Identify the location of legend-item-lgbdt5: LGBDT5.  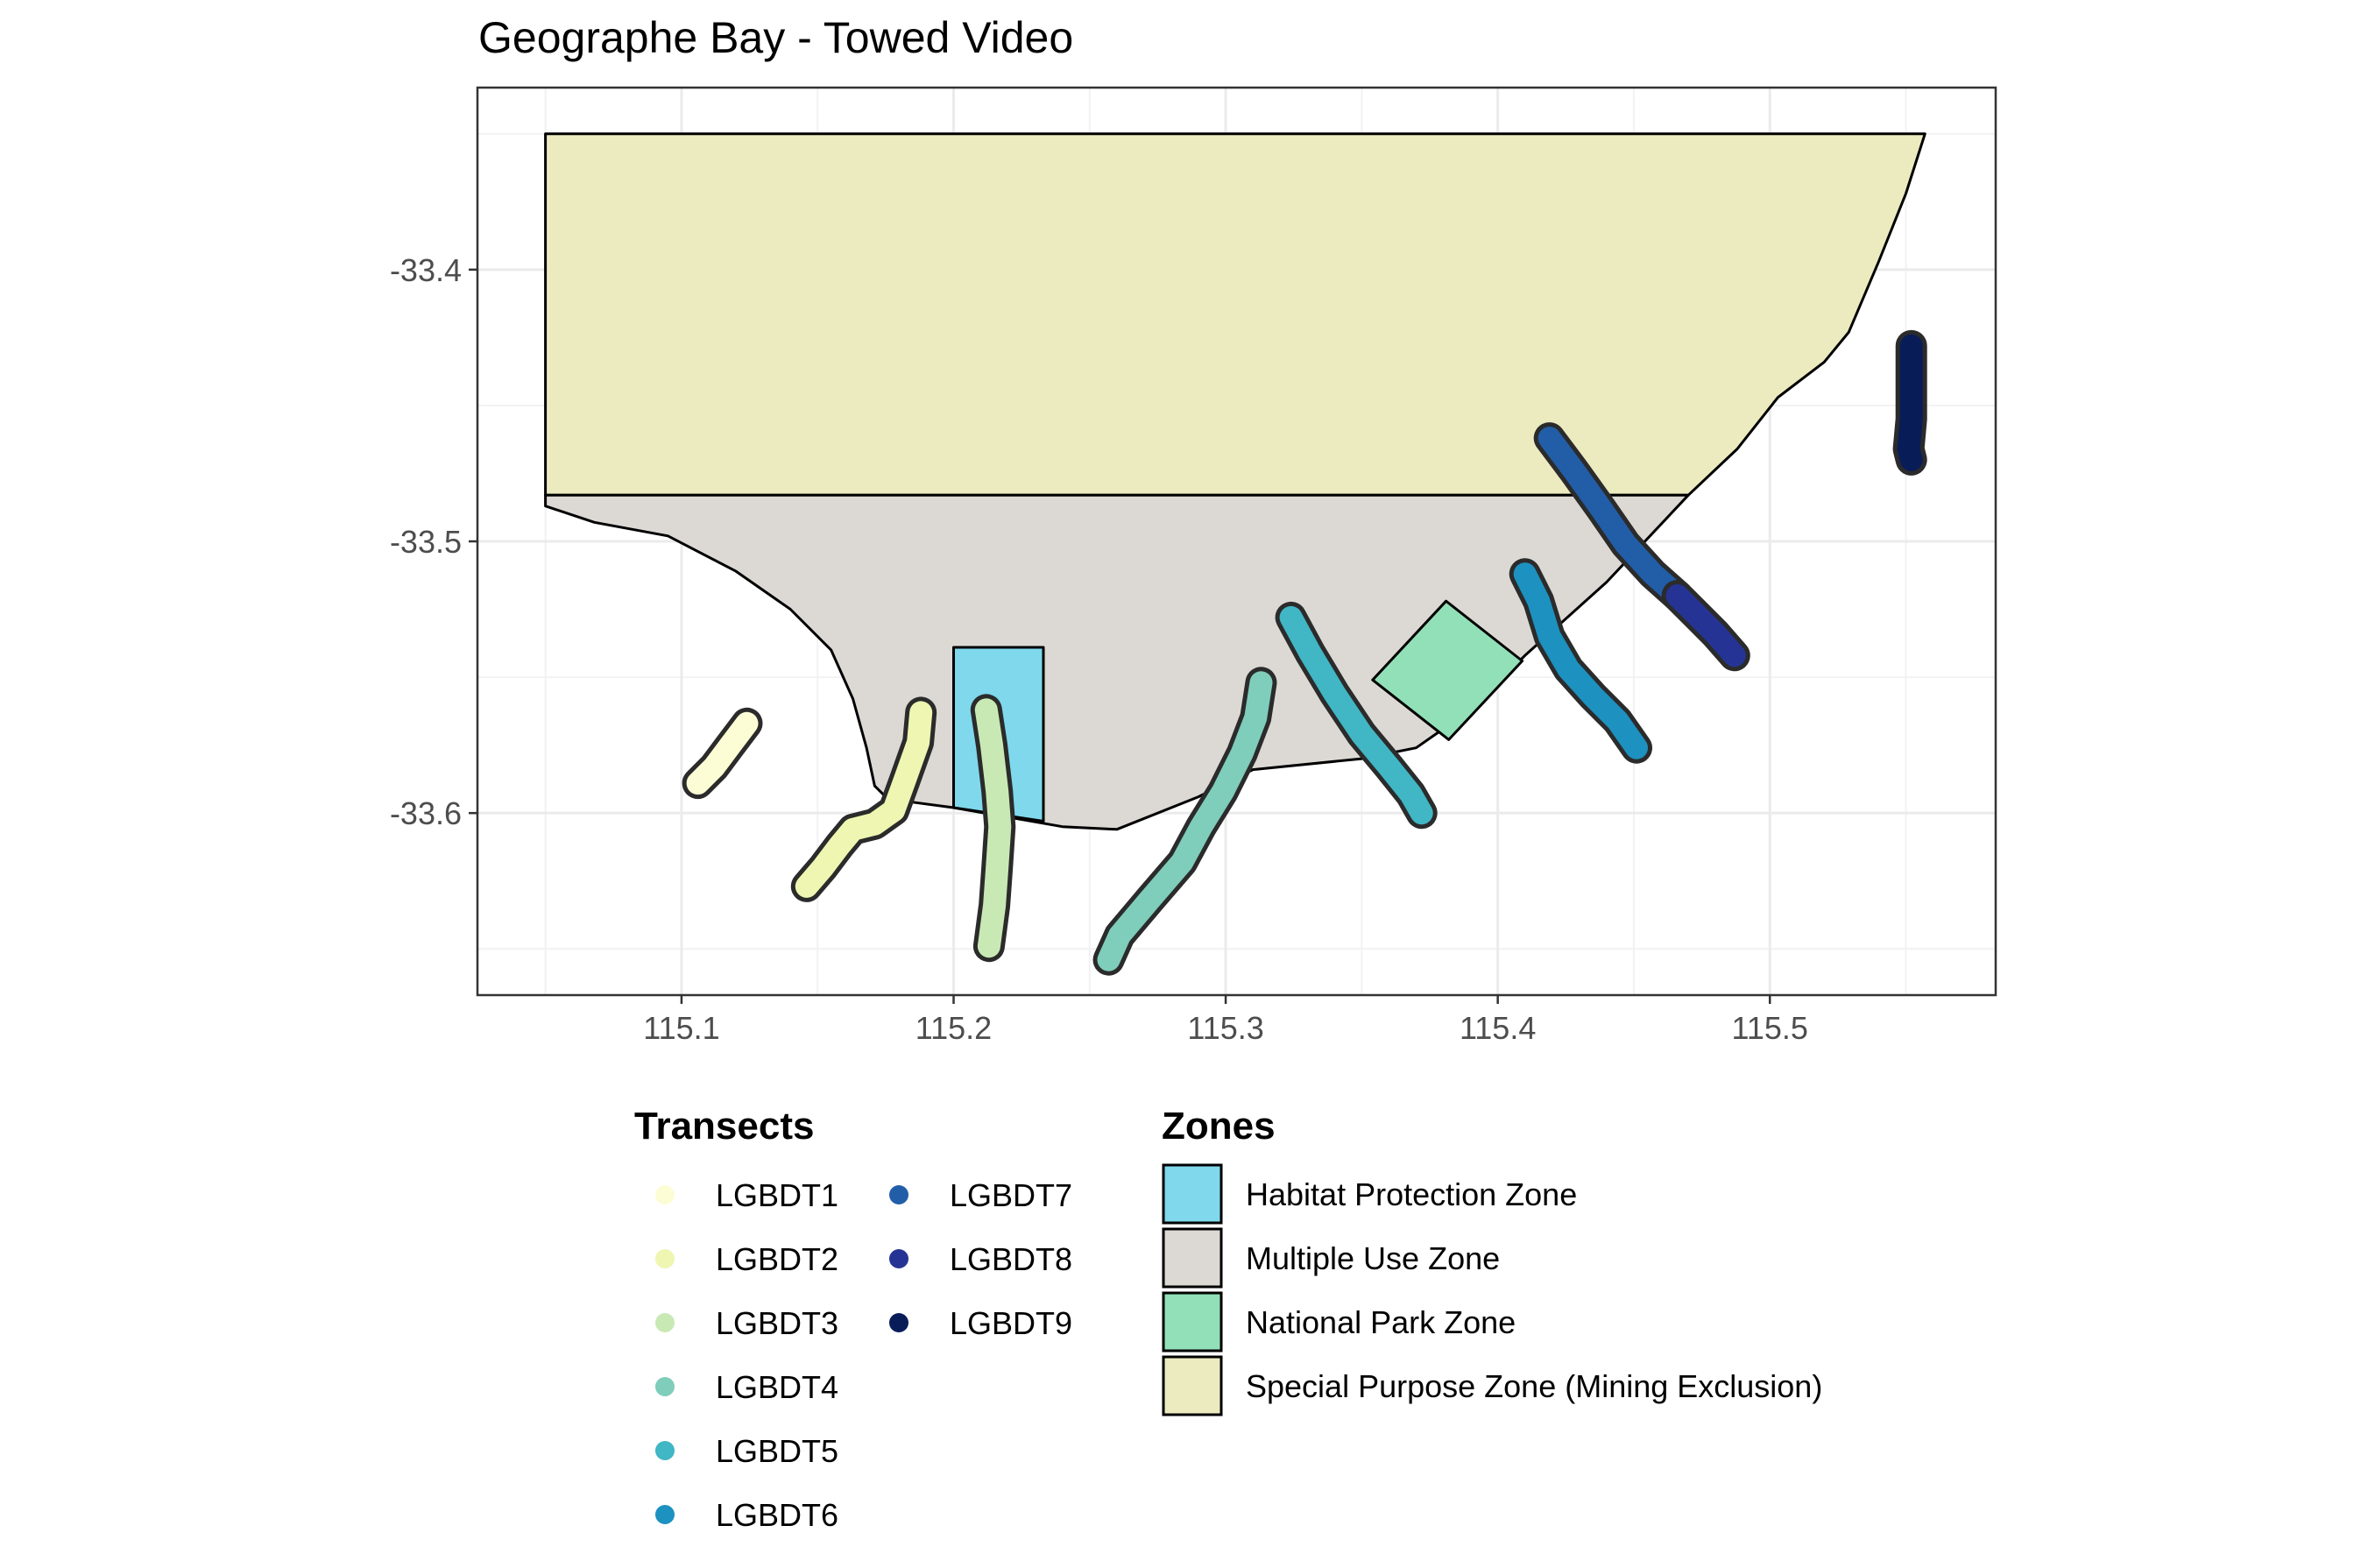
(747, 1451).